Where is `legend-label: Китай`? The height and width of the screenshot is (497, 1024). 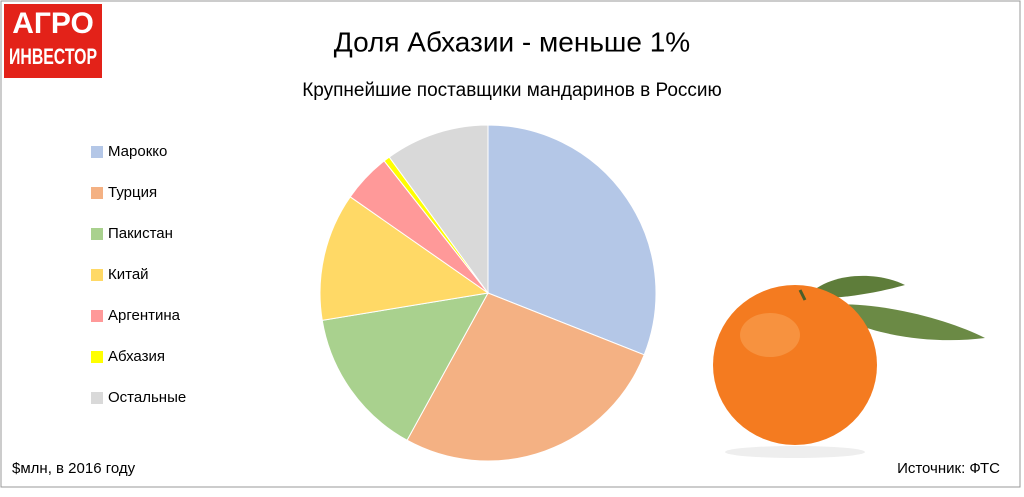
legend-label: Китай is located at coordinates (128, 274).